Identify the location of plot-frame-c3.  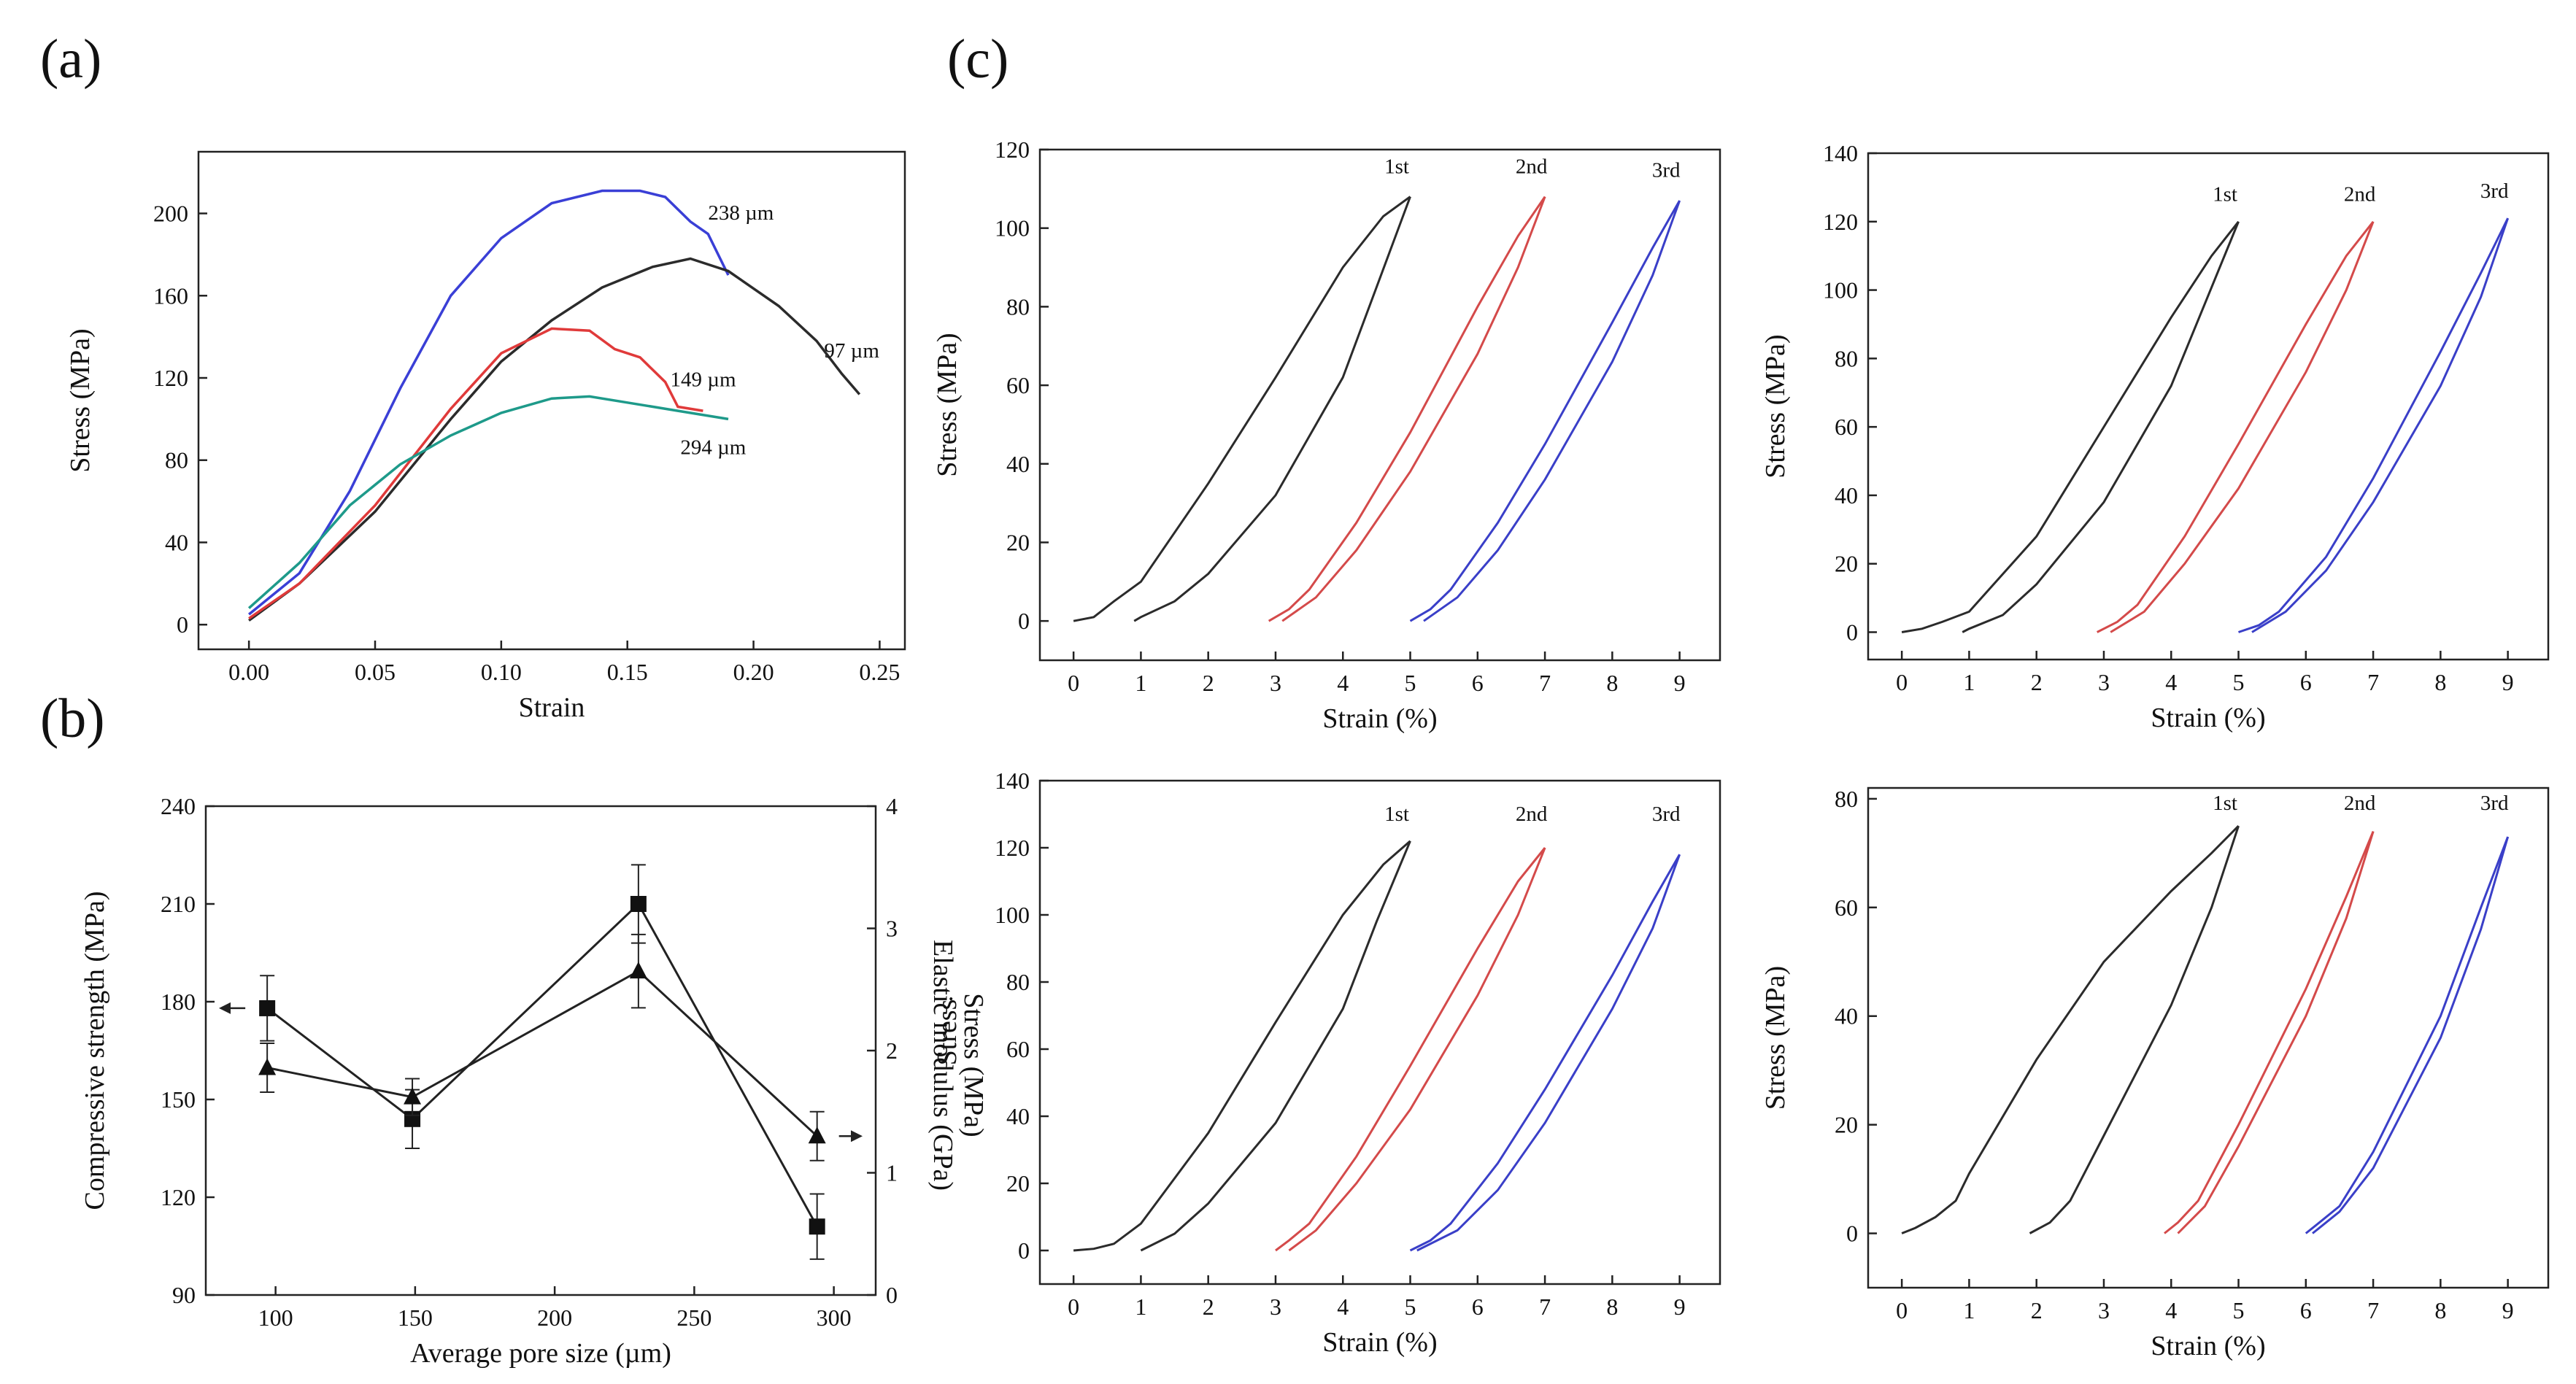
(1379, 1032).